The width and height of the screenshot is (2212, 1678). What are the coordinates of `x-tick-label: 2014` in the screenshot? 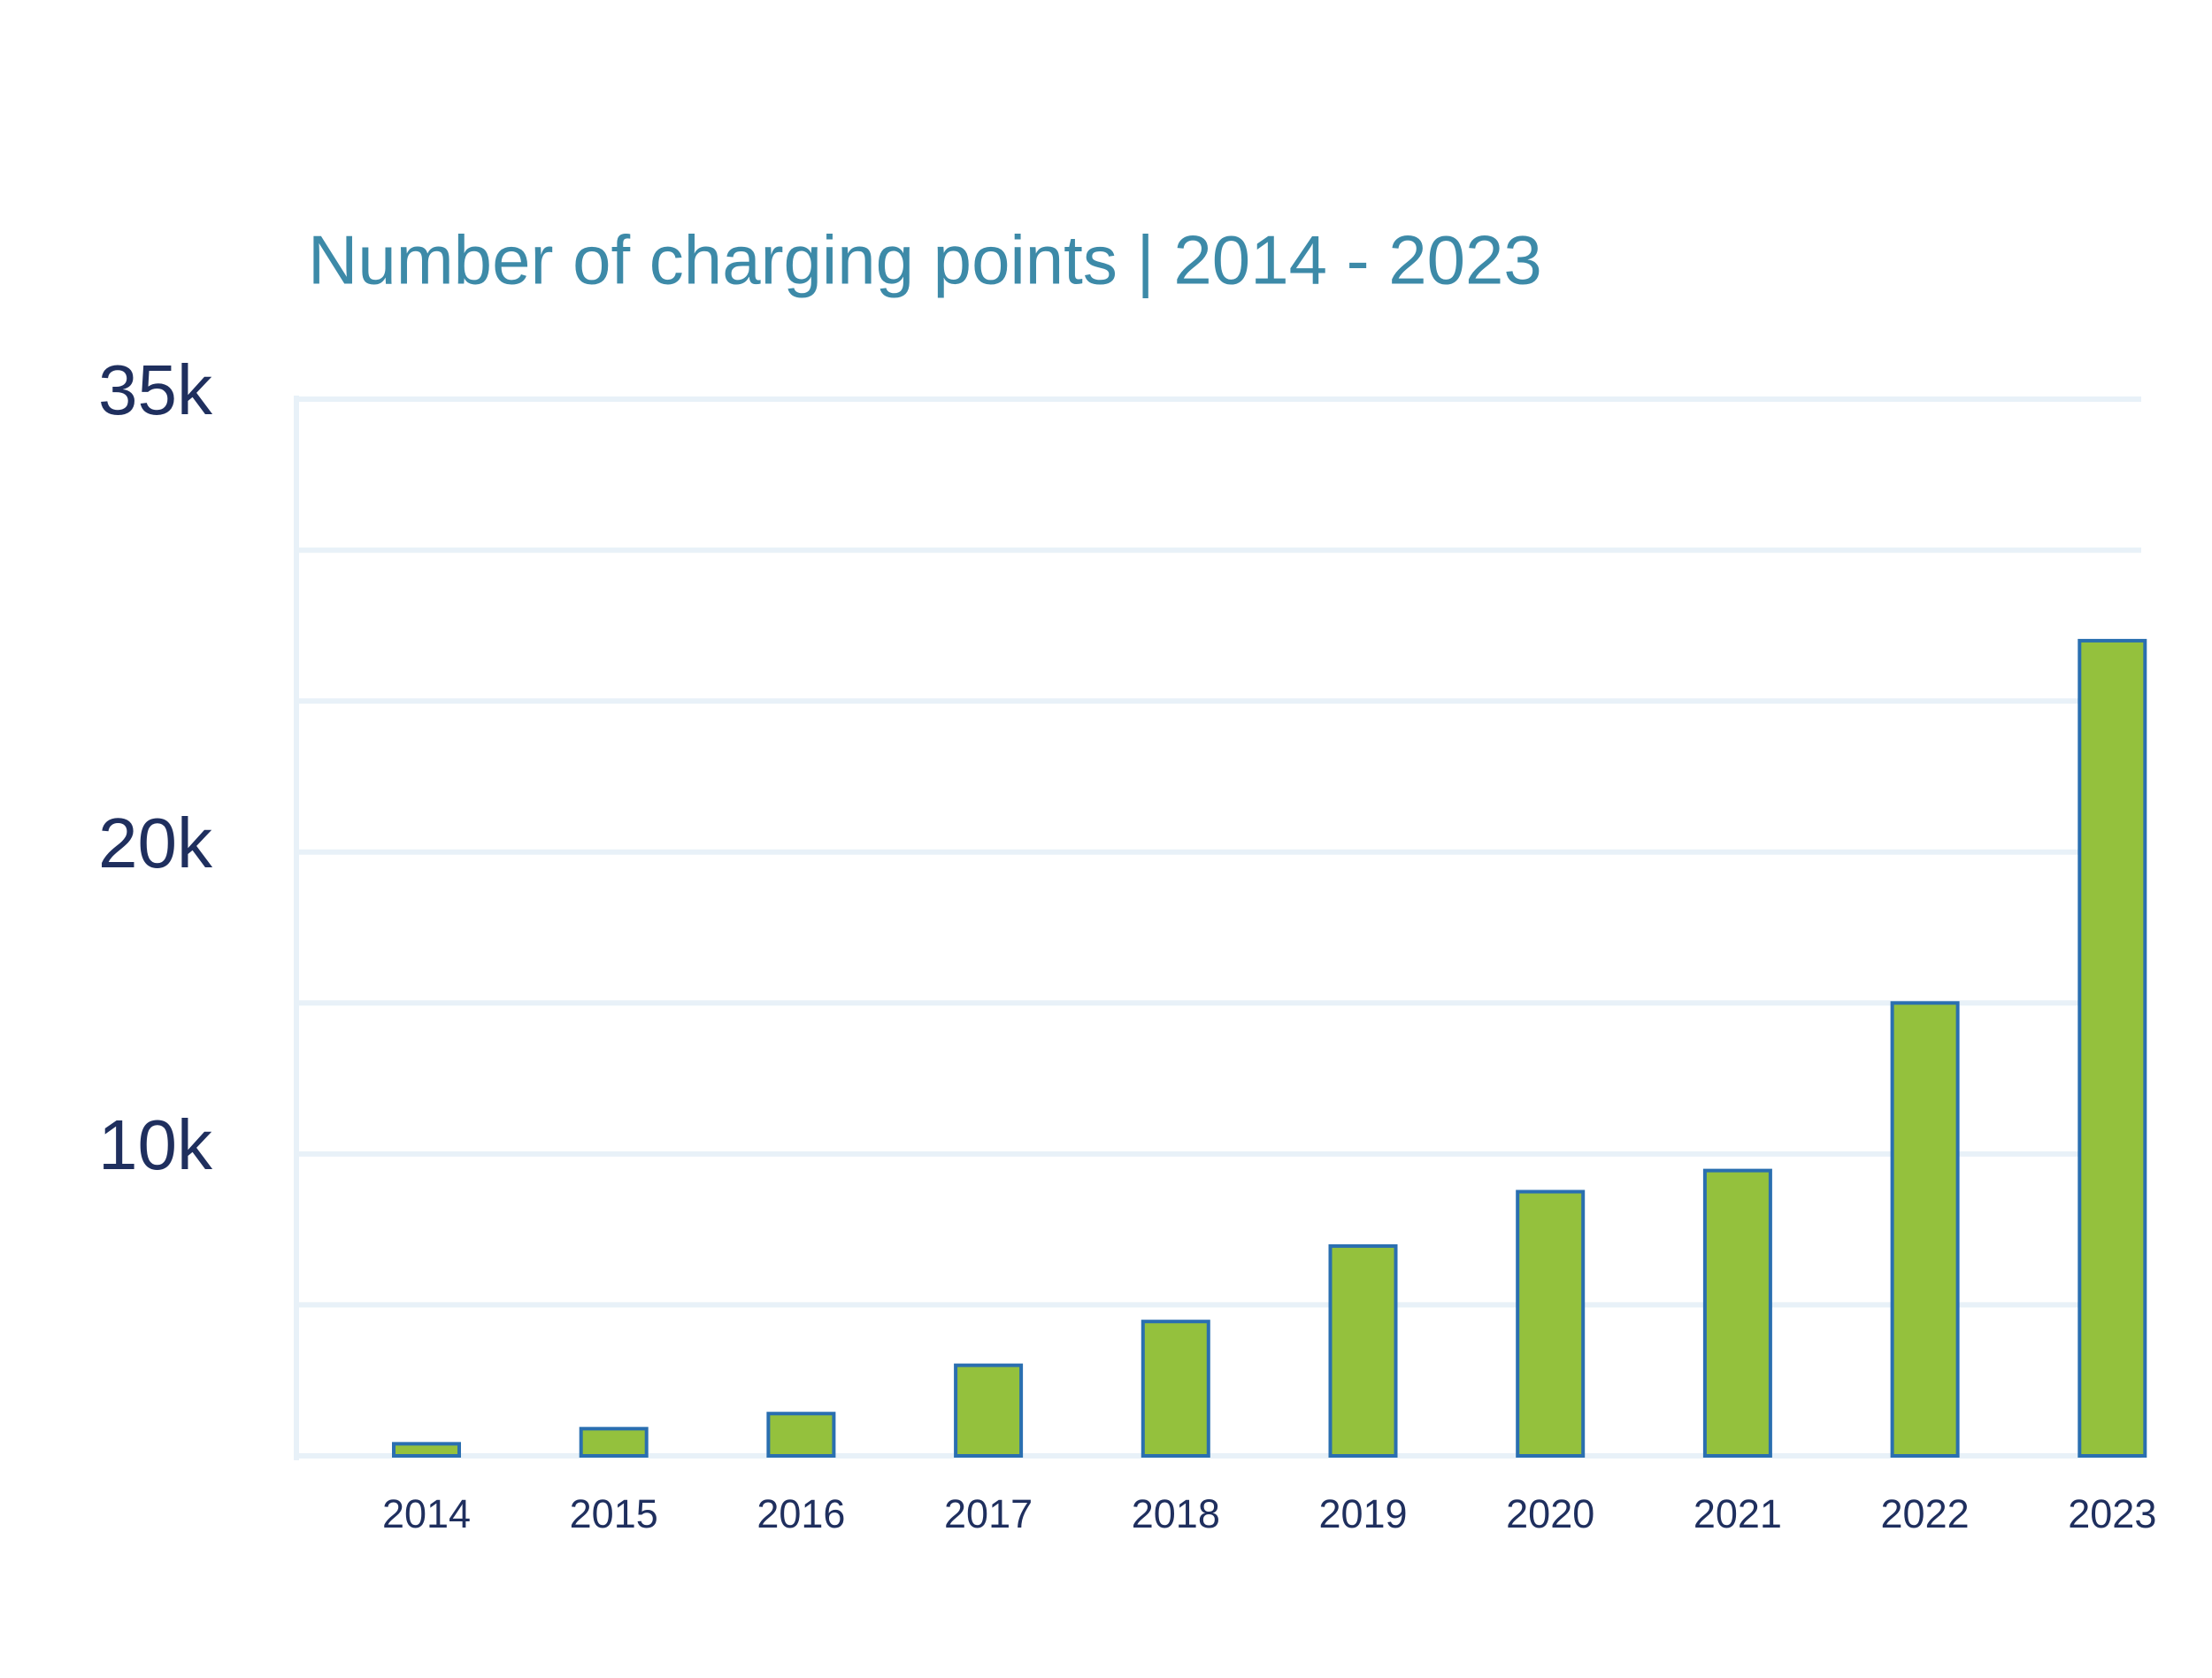 It's located at (427, 1513).